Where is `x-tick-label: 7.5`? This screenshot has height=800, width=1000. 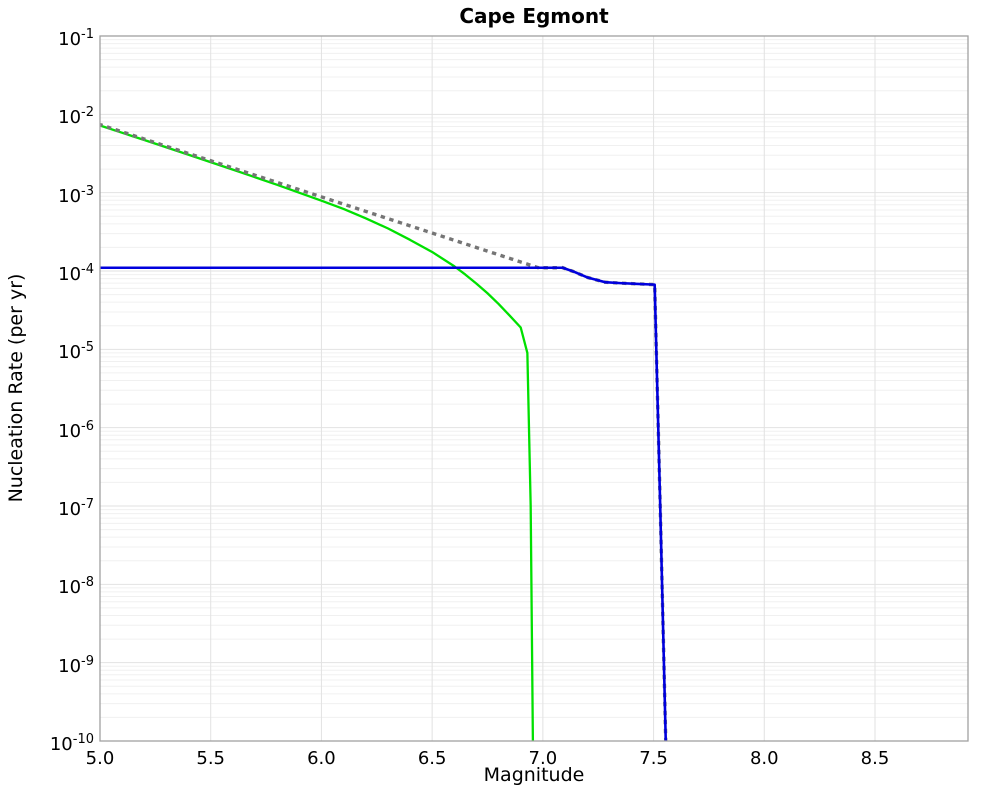 x-tick-label: 7.5 is located at coordinates (653, 758).